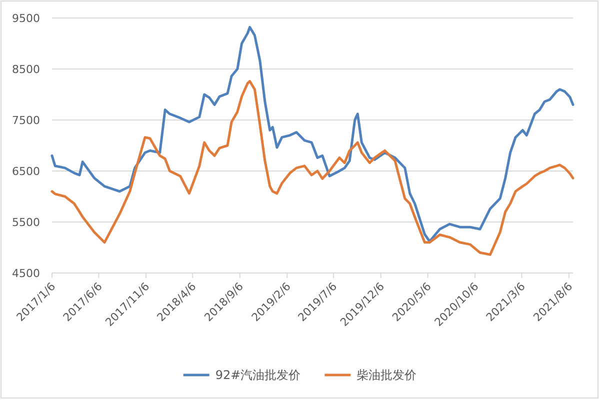 Image resolution: width=600 pixels, height=400 pixels. I want to click on y-tick-label: 9500, so click(26, 18).